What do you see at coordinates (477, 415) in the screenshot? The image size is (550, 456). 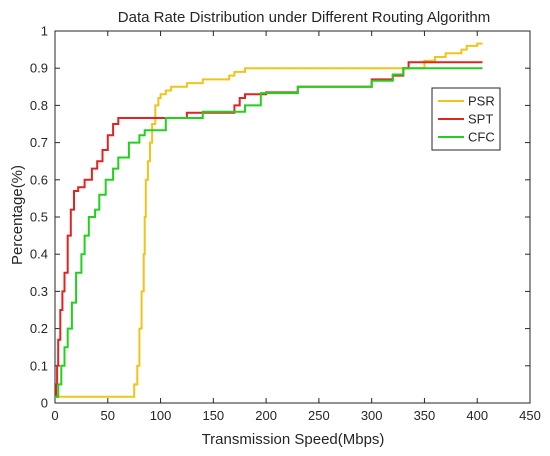 I see `x-tick-label: 400` at bounding box center [477, 415].